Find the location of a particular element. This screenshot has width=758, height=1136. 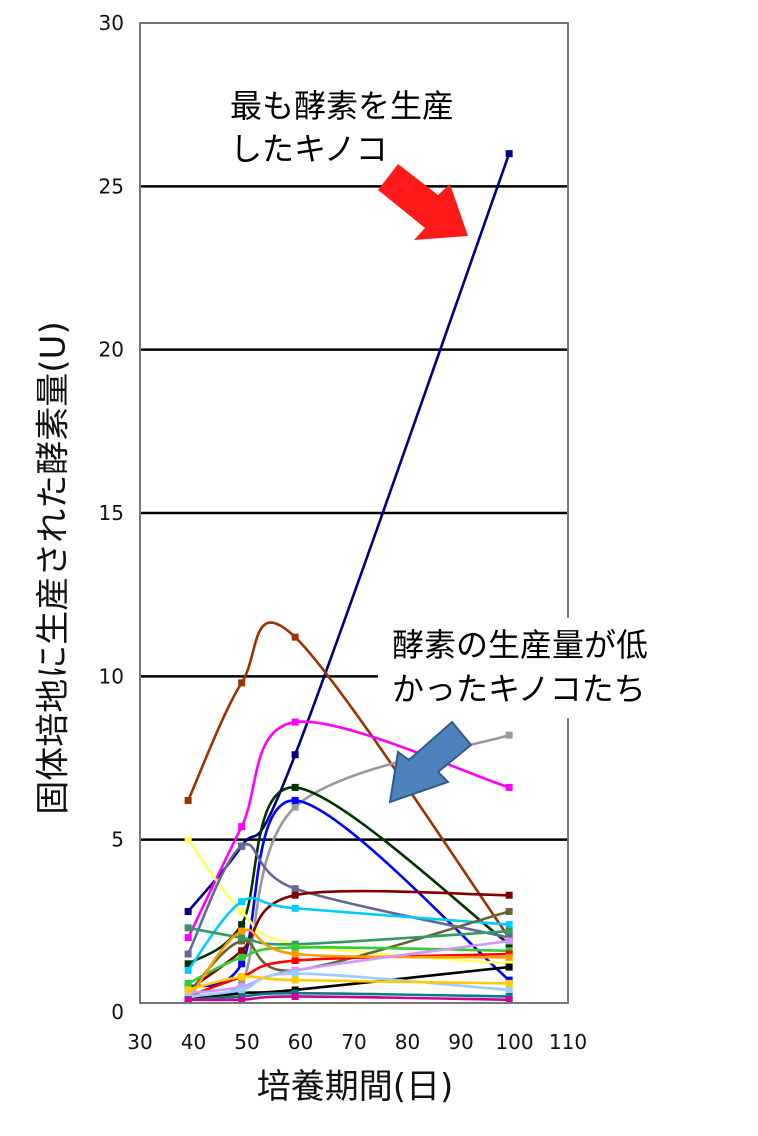

x-tick-label: 80 is located at coordinates (407, 1042).